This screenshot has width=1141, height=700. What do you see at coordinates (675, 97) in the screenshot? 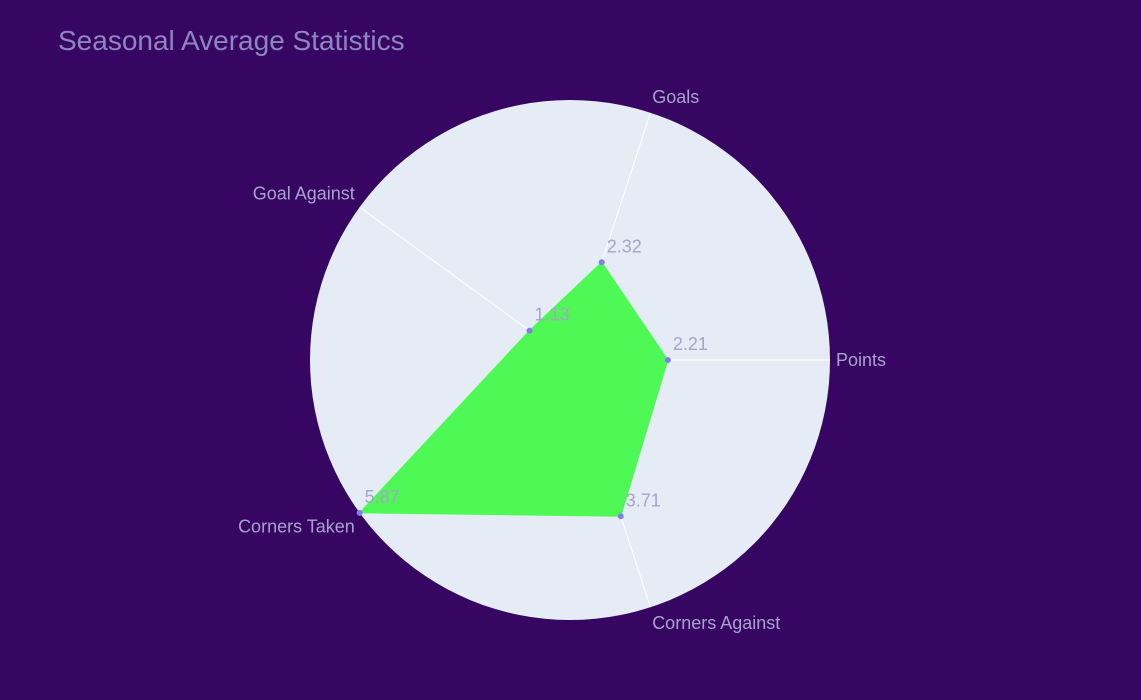
I see `axis-label-goals: Goals` at bounding box center [675, 97].